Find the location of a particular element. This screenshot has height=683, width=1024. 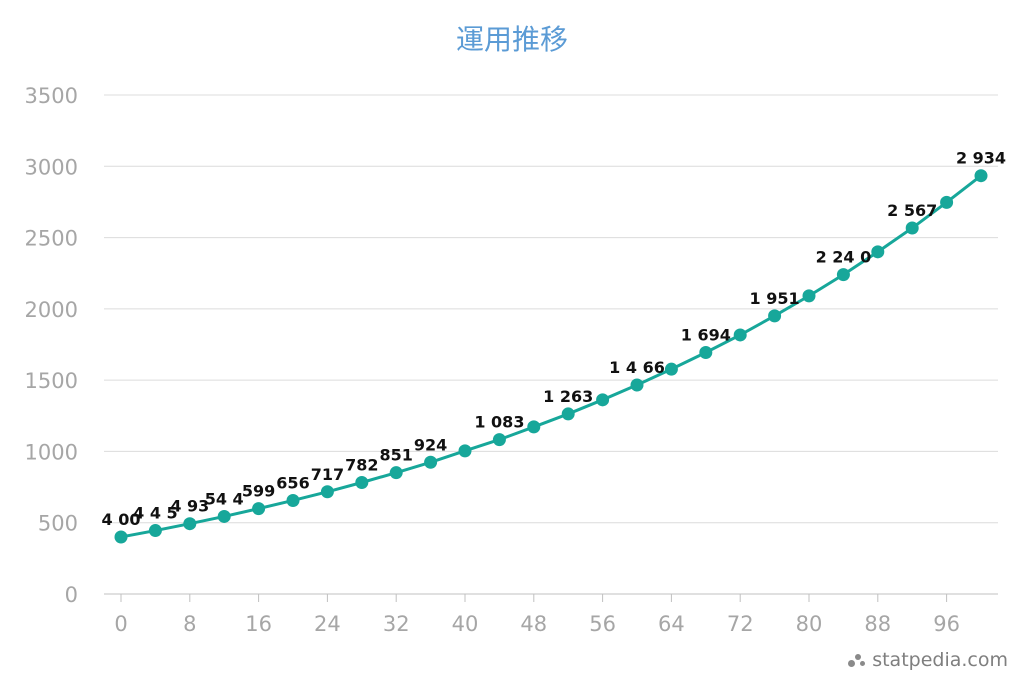

statpedia-logo-icon is located at coordinates (857, 660).